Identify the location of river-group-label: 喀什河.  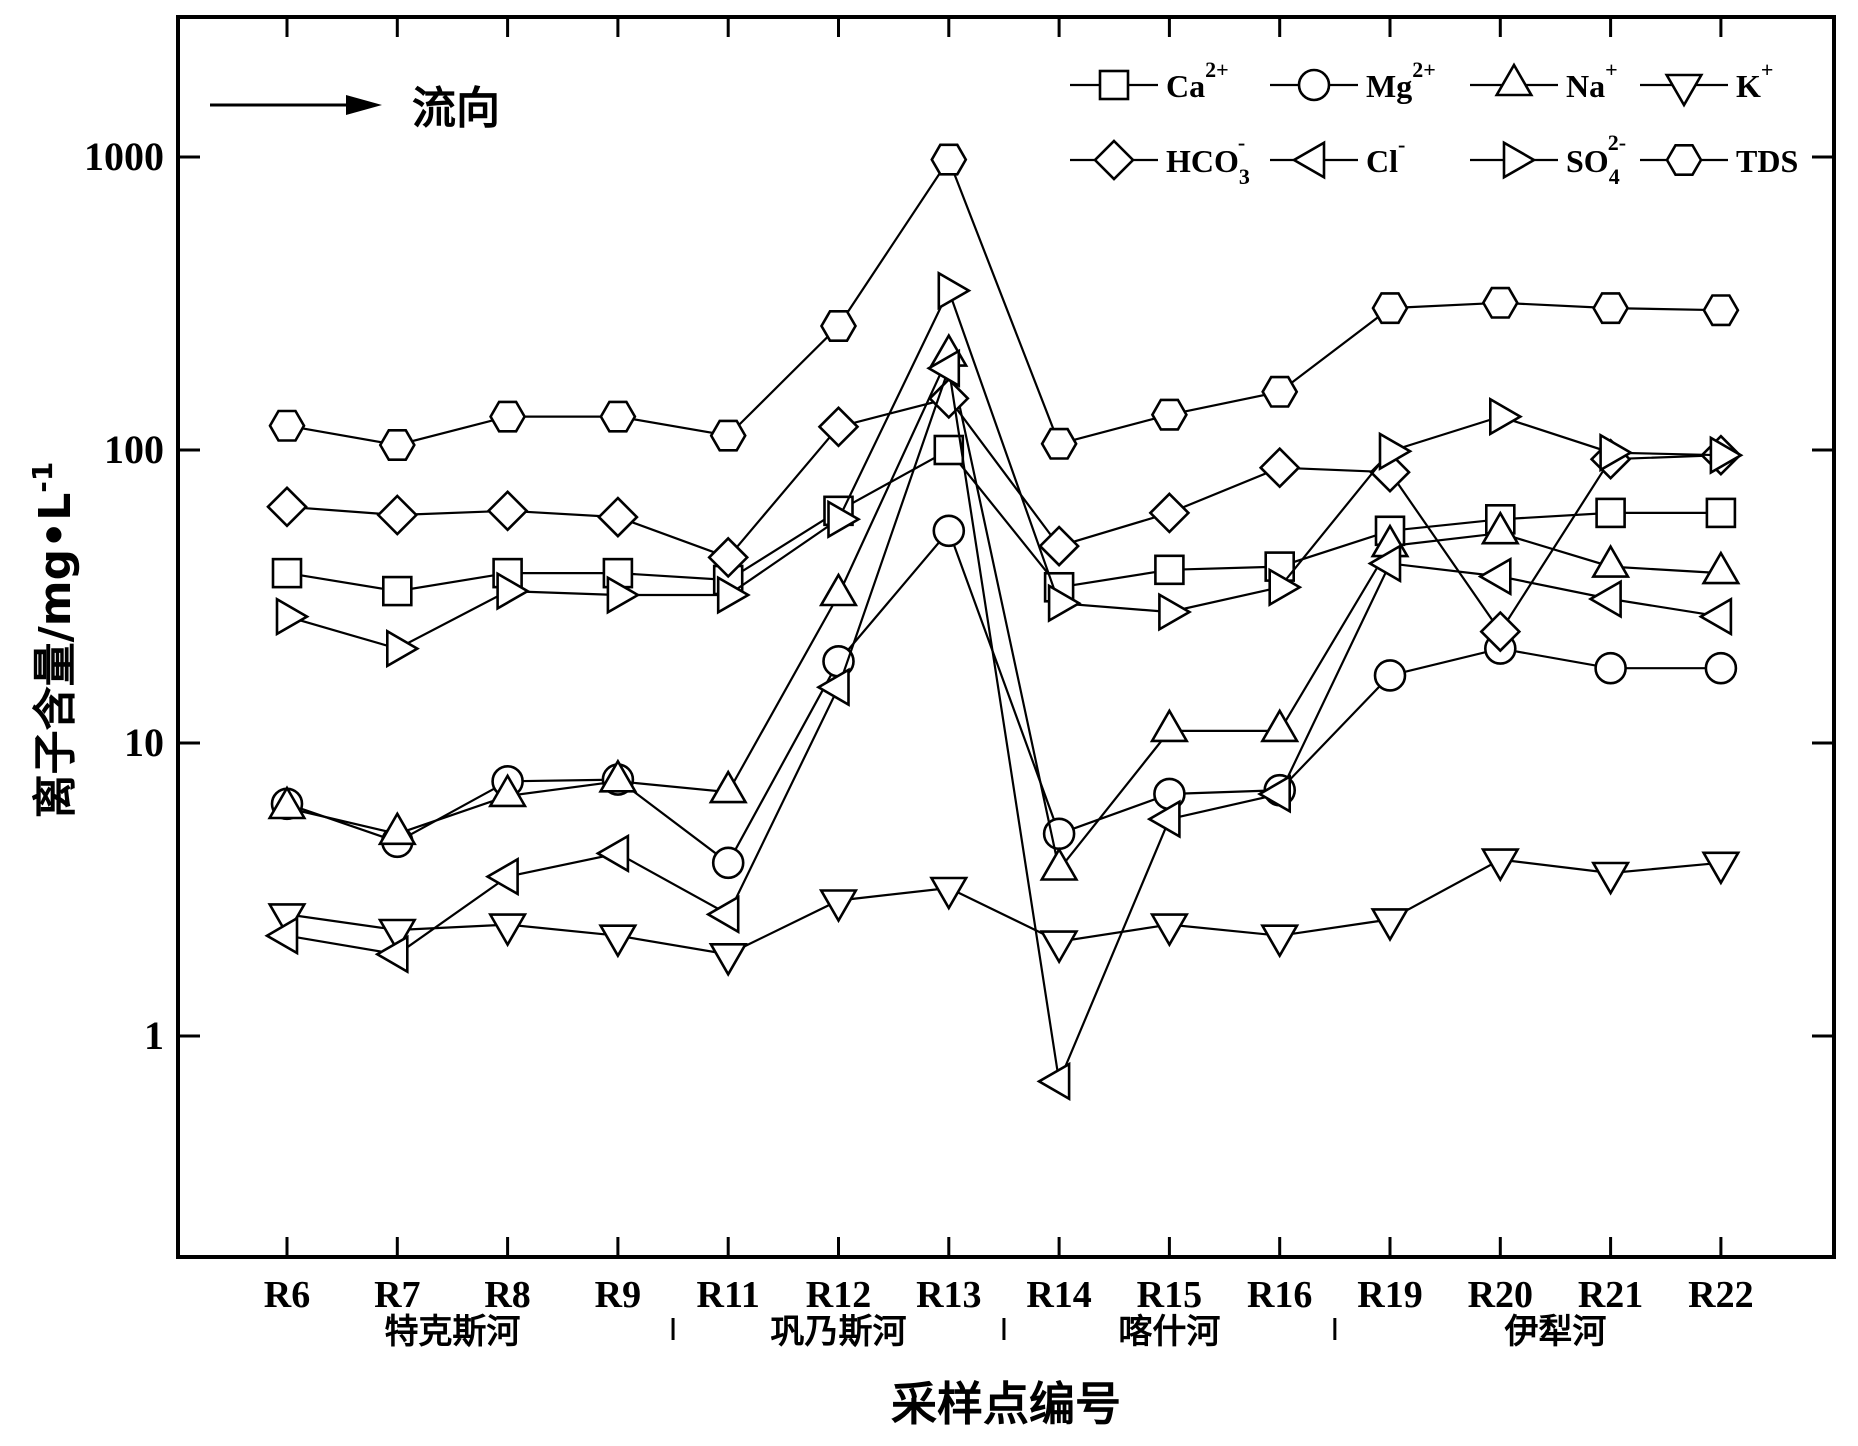
(1169, 1332).